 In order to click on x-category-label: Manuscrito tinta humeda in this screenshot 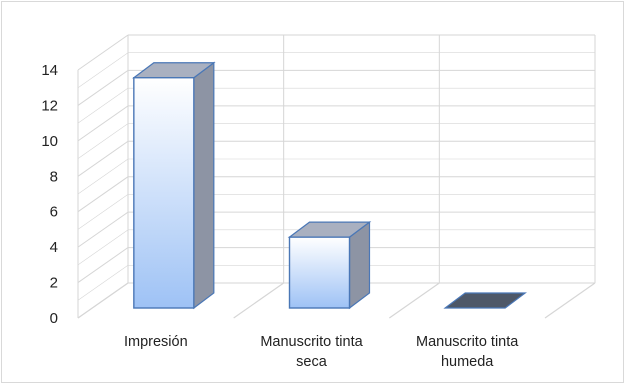, I will do `click(467, 352)`.